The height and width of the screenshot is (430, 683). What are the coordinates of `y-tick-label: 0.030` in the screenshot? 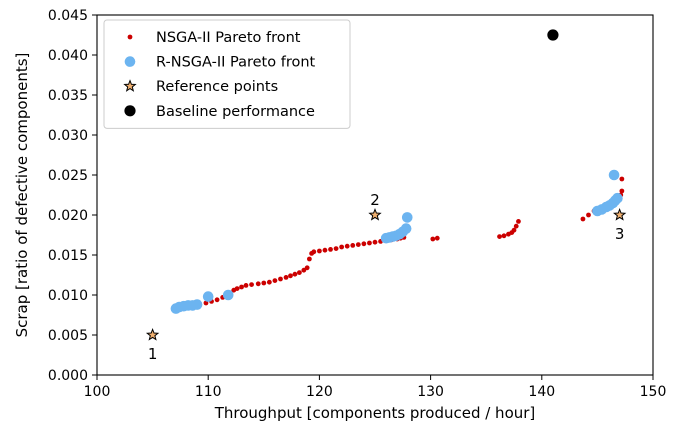 It's located at (68, 136).